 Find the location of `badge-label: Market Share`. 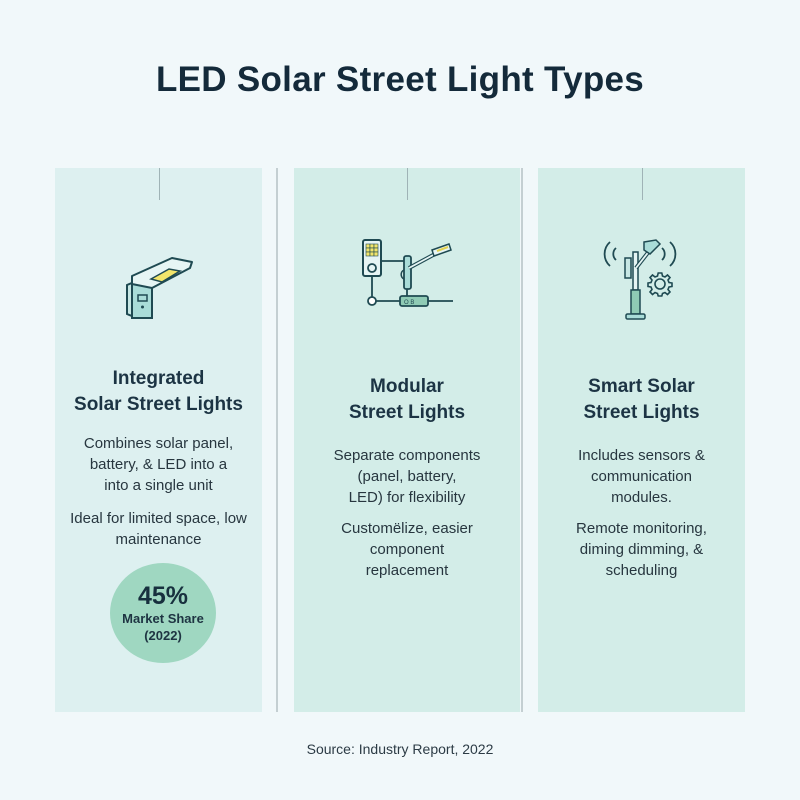

badge-label: Market Share is located at coordinates (163, 618).